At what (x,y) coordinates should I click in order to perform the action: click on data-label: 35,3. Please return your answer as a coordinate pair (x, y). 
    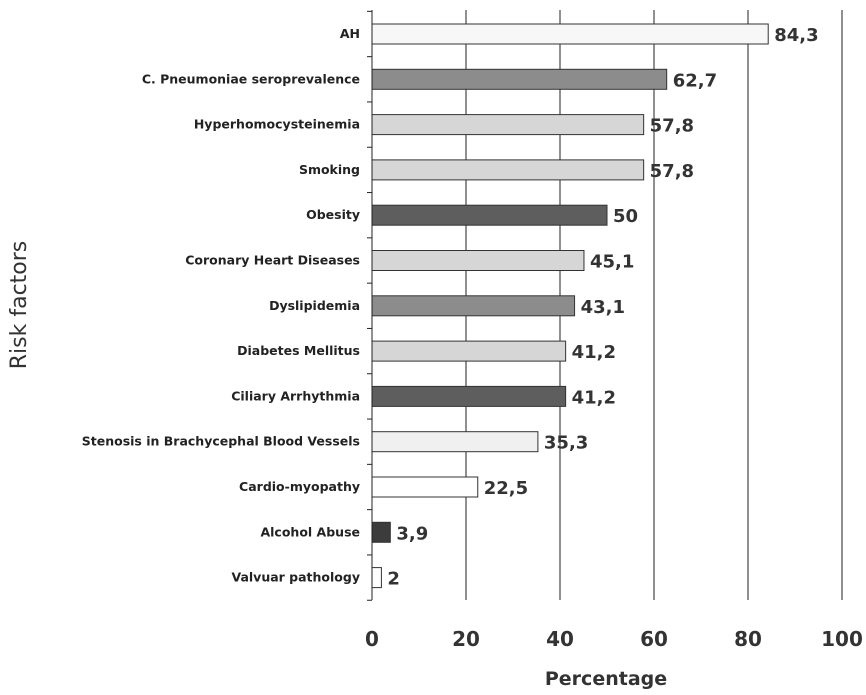
    Looking at the image, I should click on (566, 443).